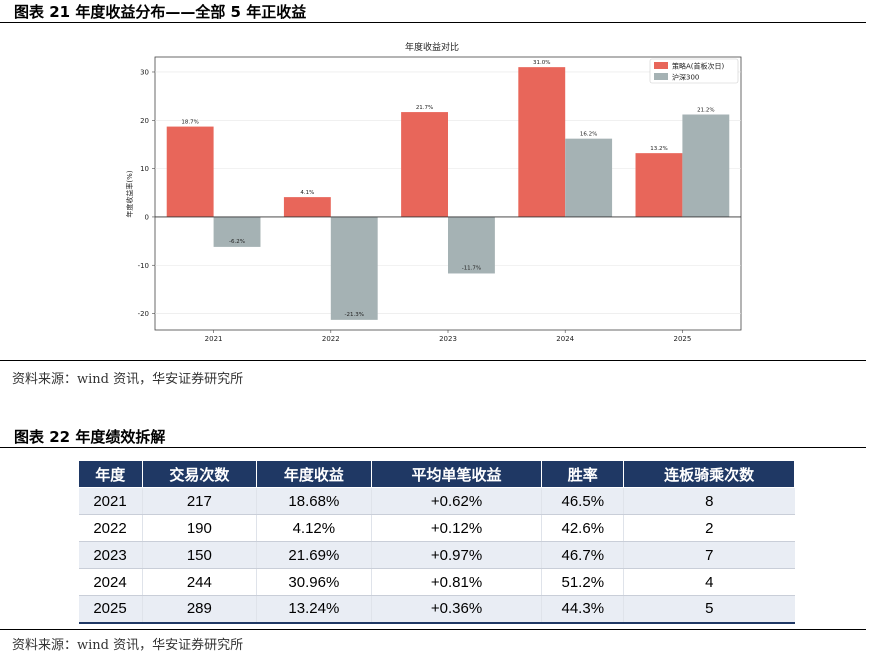  What do you see at coordinates (143, 266) in the screenshot?
I see `y-tick-label: -10` at bounding box center [143, 266].